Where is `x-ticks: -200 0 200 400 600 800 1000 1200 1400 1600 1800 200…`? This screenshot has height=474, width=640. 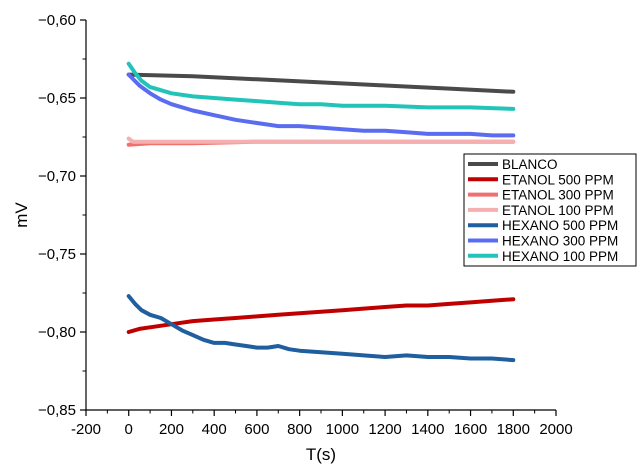 x-ticks: -200 0 200 400 600 800 1000 1200 1400 1600 1800 200… is located at coordinates (322, 424).